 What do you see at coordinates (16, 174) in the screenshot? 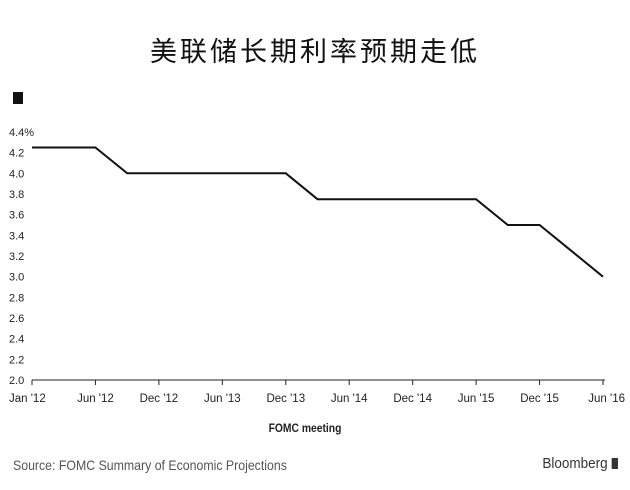
I see `y-tick-label: 4.0` at bounding box center [16, 174].